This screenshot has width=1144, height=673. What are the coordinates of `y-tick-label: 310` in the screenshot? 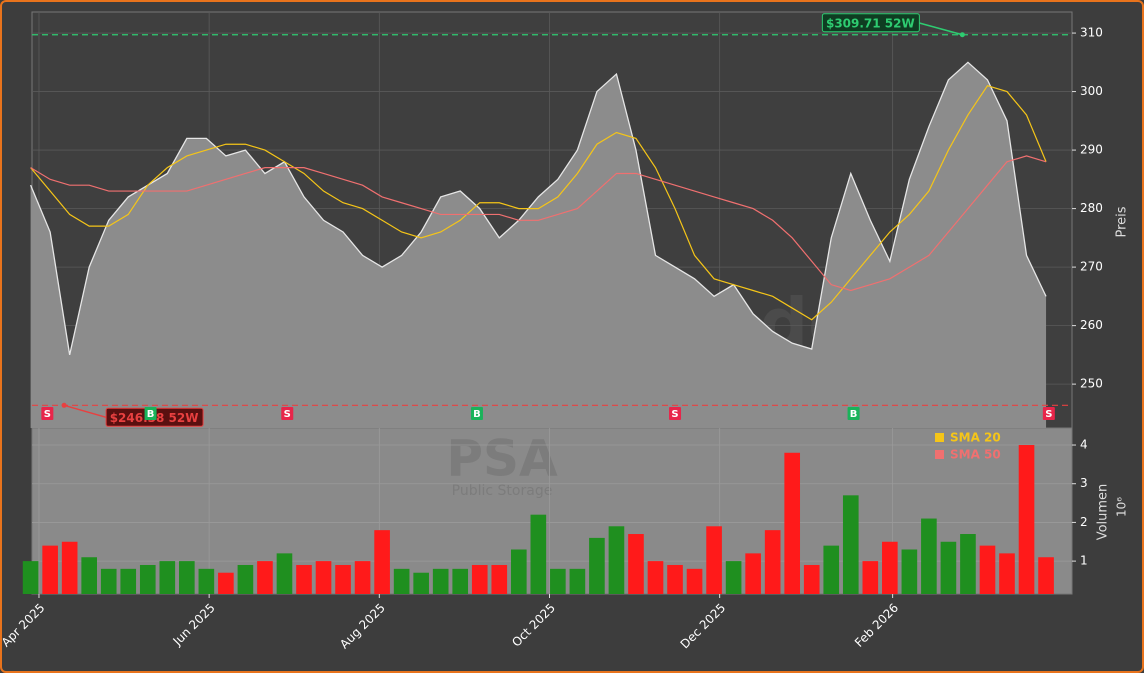 It's located at (1091, 33).